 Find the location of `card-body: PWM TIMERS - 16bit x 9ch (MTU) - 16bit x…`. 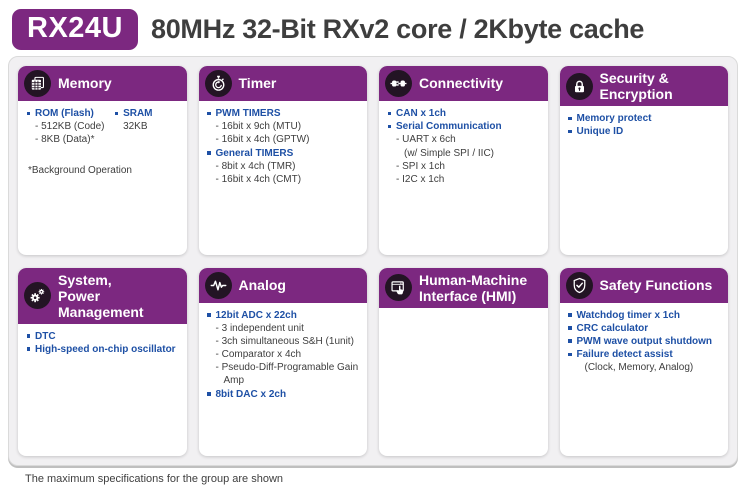

card-body: PWM TIMERS - 16bit x 9ch (MTU) - 16bit x… is located at coordinates (283, 146).